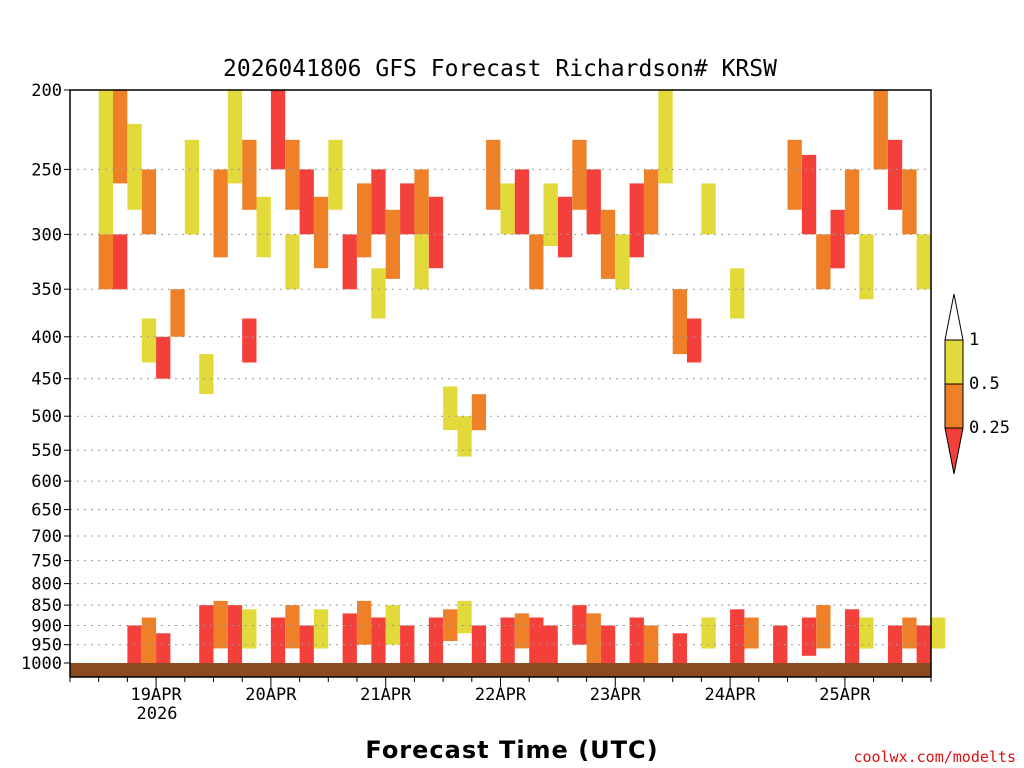  What do you see at coordinates (845, 695) in the screenshot?
I see `x-tick-label: 25APR` at bounding box center [845, 695].